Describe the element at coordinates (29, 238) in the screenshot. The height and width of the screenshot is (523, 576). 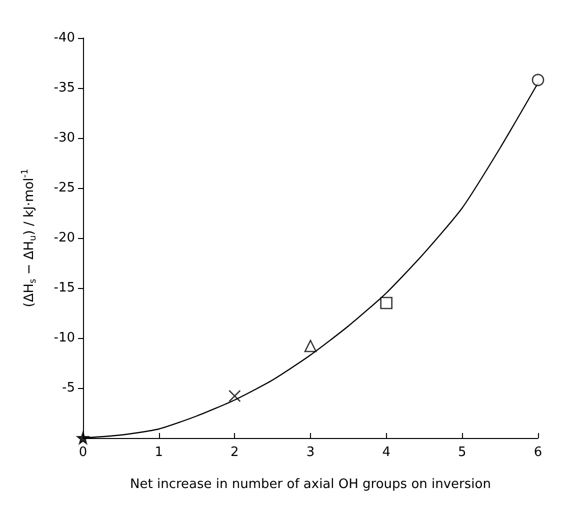
I see `y-axis-title: (ΔHs − ΔHu) / kJ·mol-1` at that location.